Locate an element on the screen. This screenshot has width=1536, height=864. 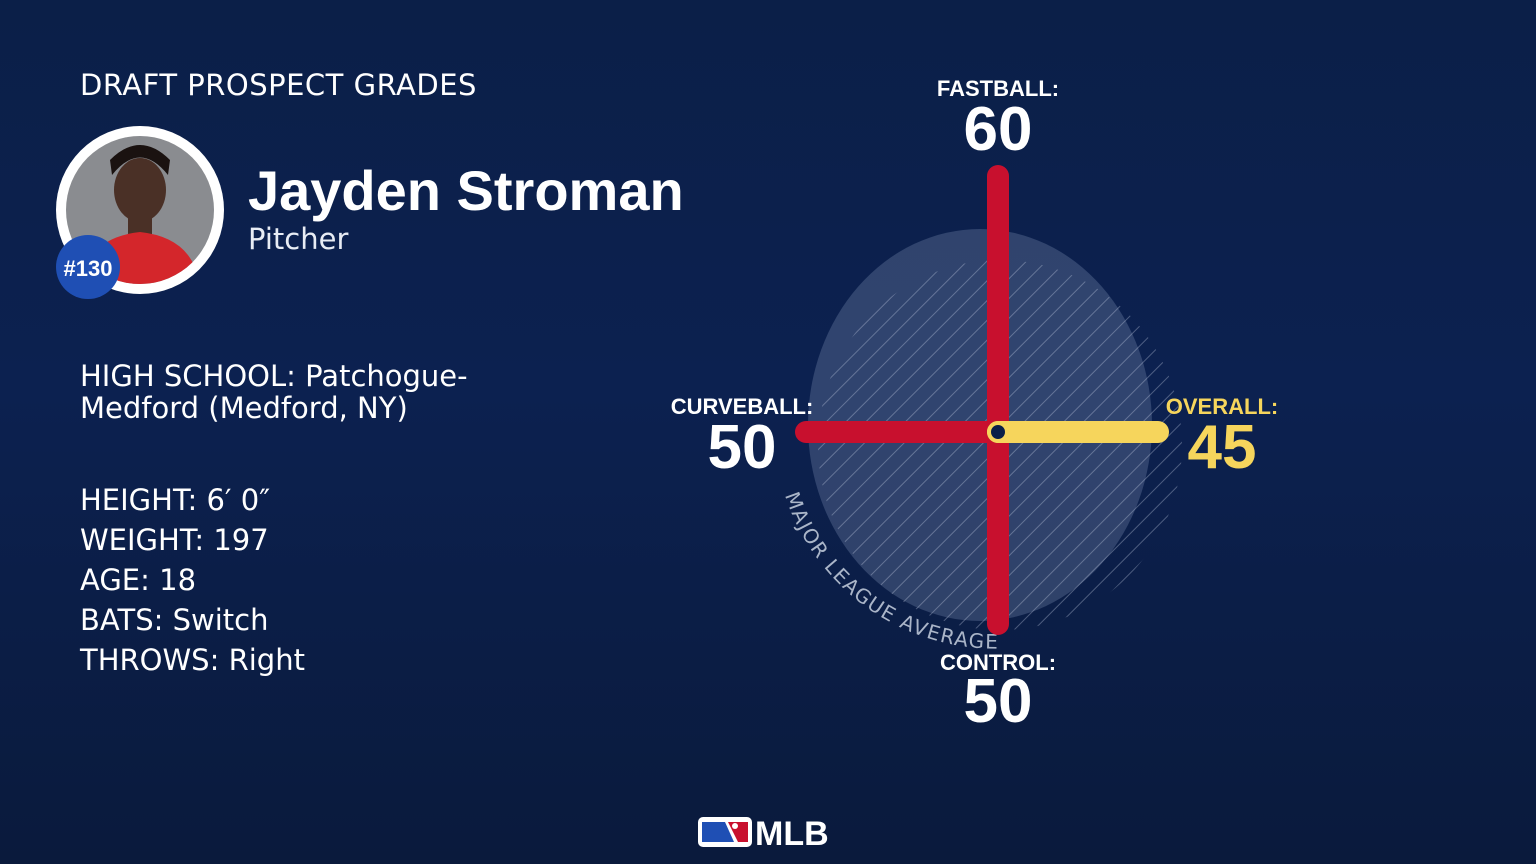
detail-value: 197 is located at coordinates (241, 540).